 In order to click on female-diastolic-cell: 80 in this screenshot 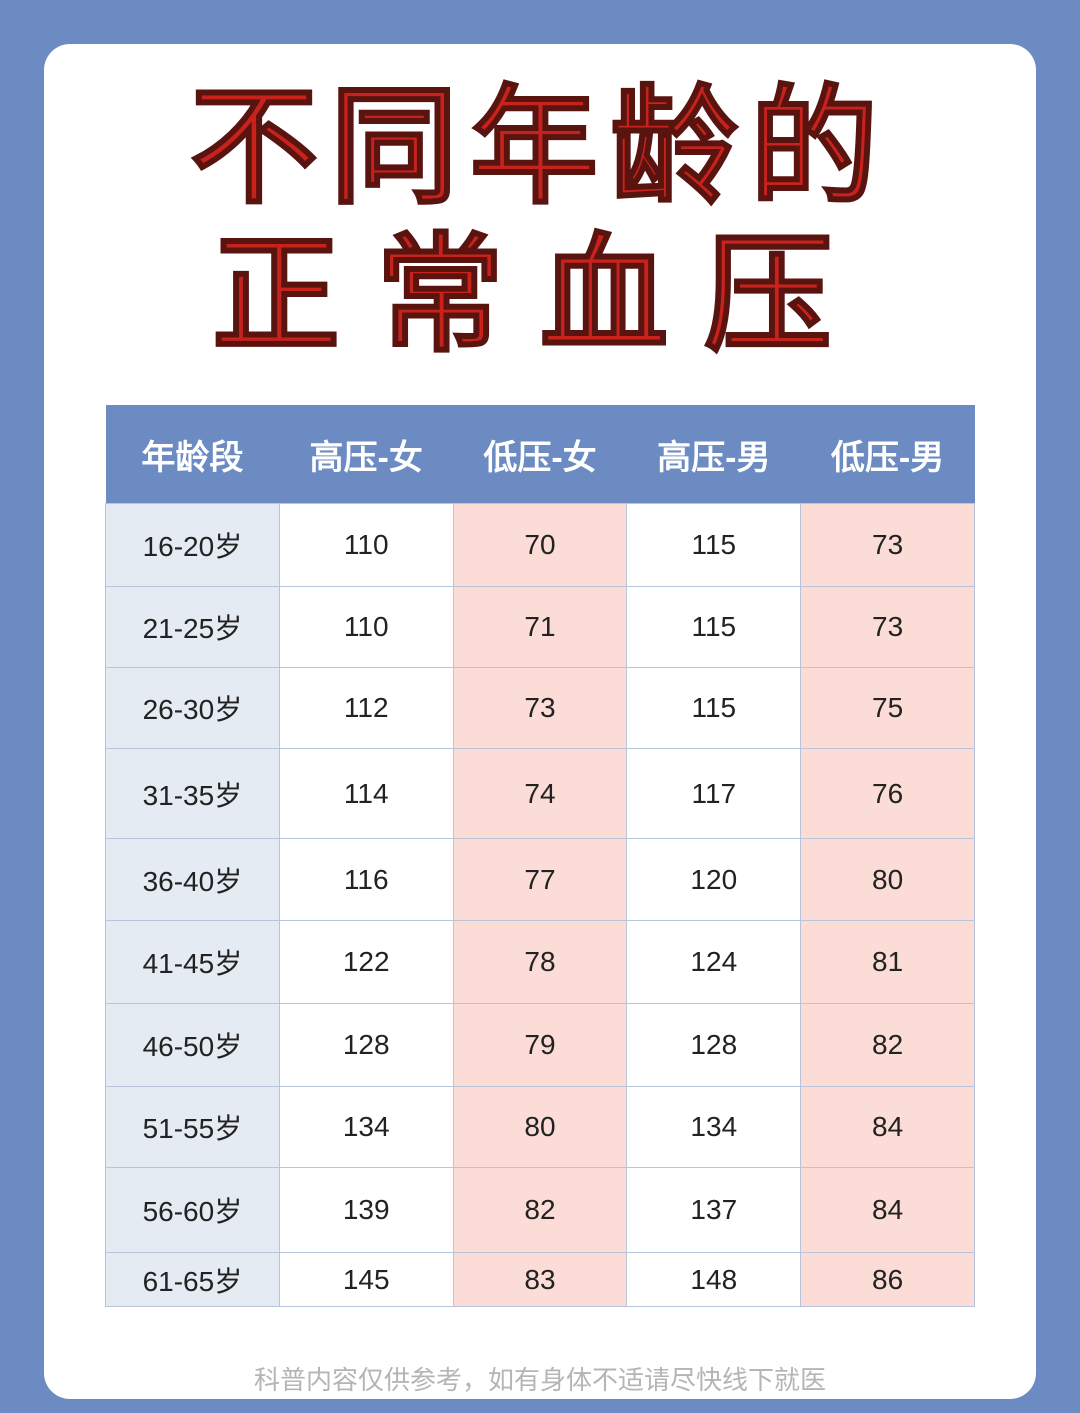, I will do `click(540, 1127)`.